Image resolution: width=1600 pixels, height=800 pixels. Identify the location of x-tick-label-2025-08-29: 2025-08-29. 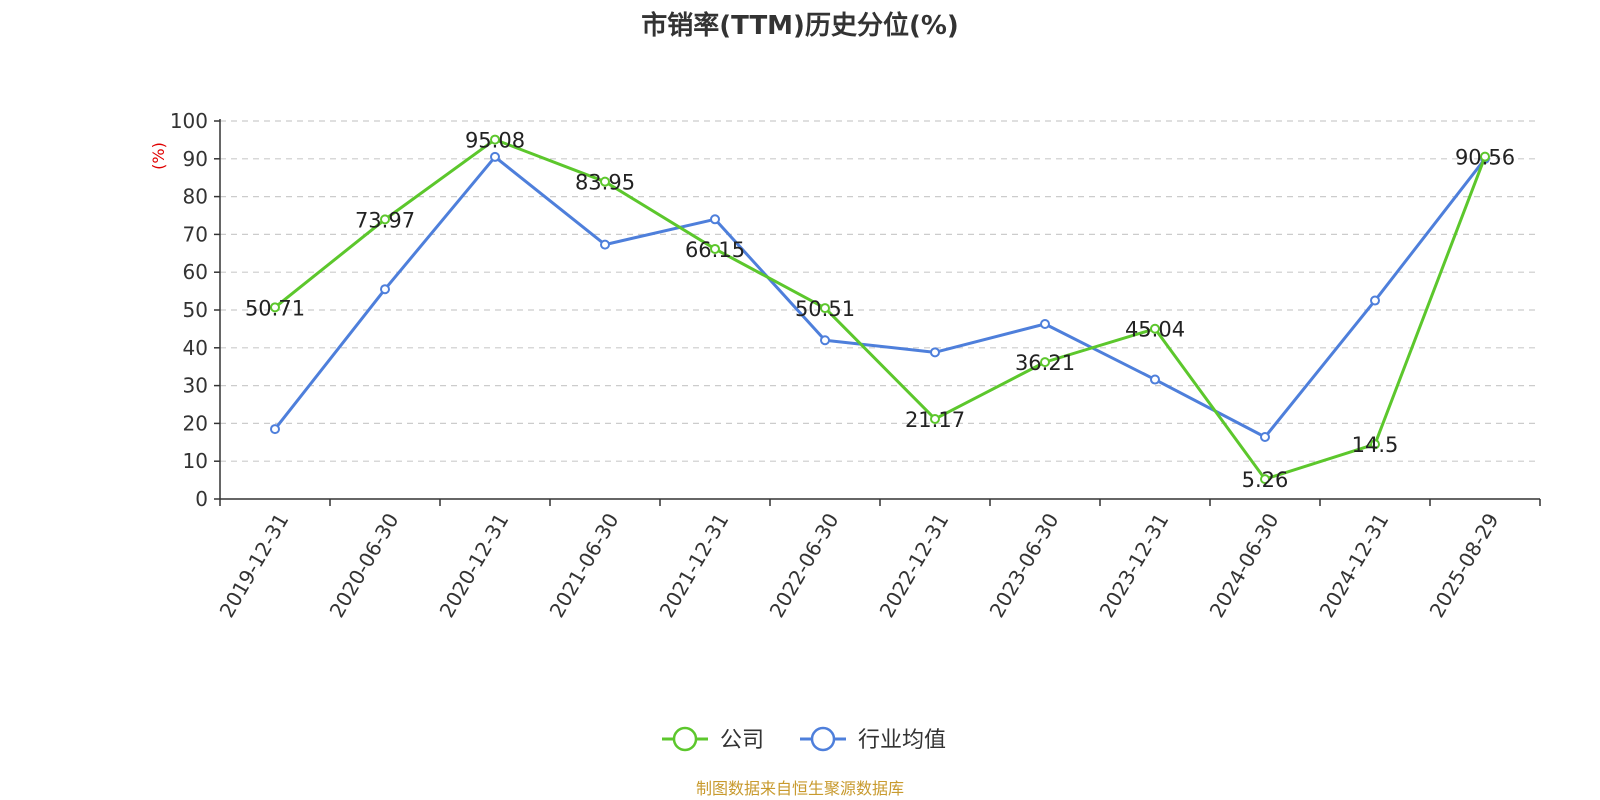
(1463, 565).